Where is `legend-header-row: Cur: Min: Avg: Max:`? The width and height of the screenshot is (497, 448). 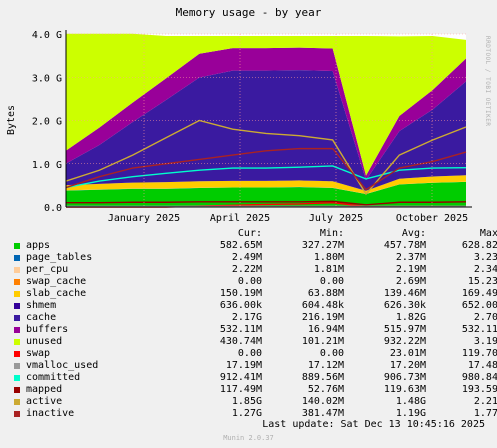 legend-header-row: Cur: Min: Avg: Max: is located at coordinates (255, 234).